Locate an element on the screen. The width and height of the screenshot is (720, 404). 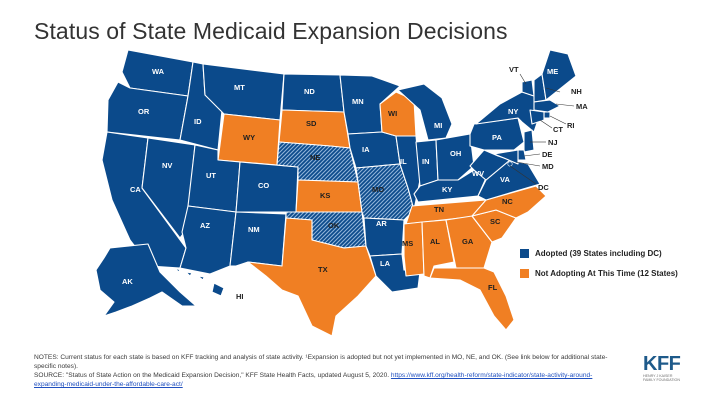
state-label-MO: MO is located at coordinates (378, 189).